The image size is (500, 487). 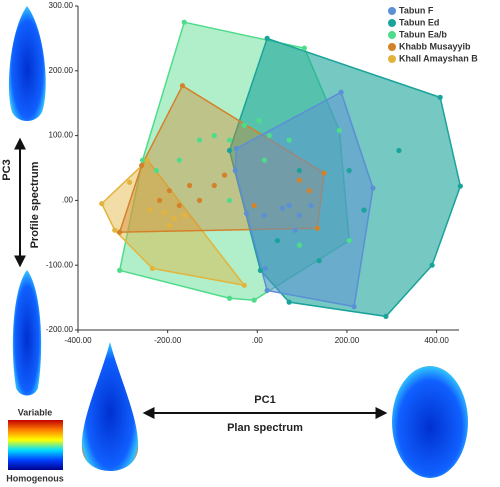 What do you see at coordinates (35, 412) in the screenshot?
I see `scale-high: Variable` at bounding box center [35, 412].